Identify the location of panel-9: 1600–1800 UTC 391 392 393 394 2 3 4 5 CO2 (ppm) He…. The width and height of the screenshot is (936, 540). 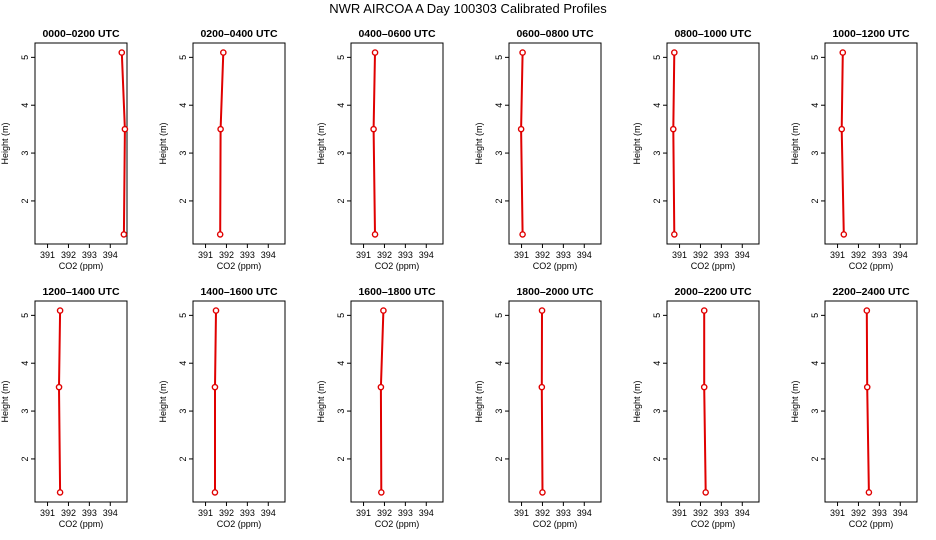
(380, 407).